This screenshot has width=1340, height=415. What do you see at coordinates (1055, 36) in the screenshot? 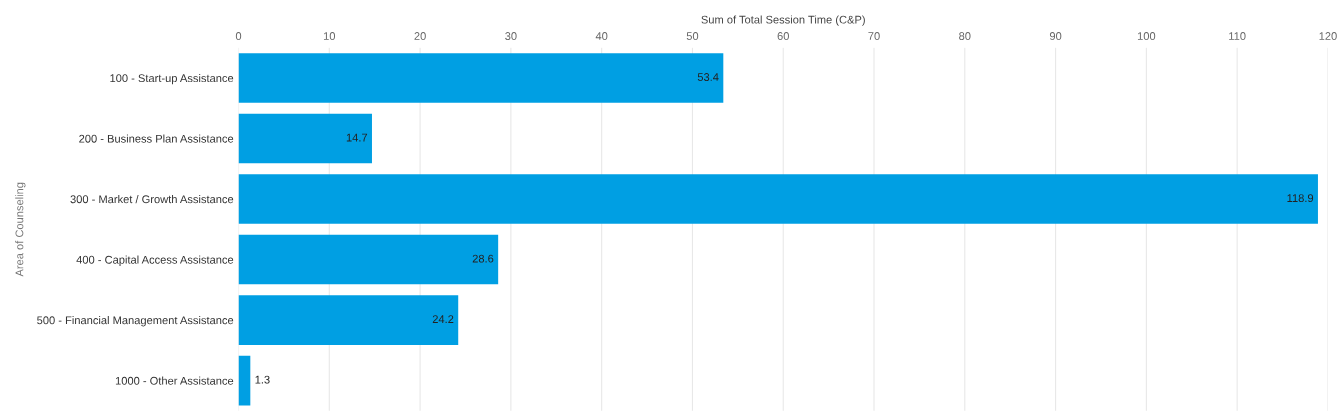
I see `x-tick-label: 90` at bounding box center [1055, 36].